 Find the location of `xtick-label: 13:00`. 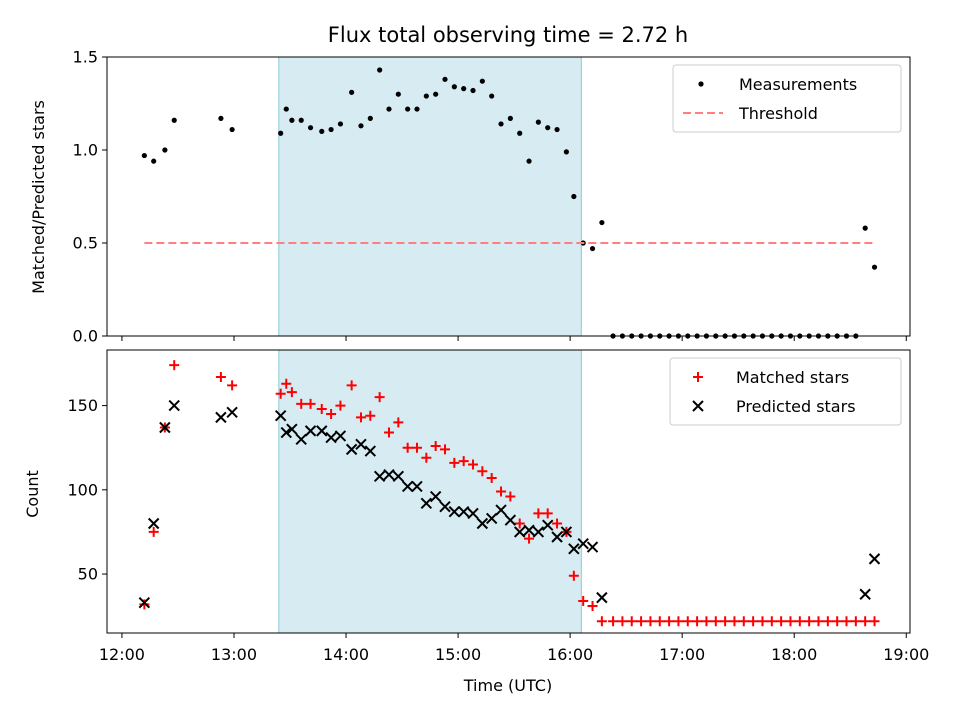

xtick-label: 13:00 is located at coordinates (234, 654).